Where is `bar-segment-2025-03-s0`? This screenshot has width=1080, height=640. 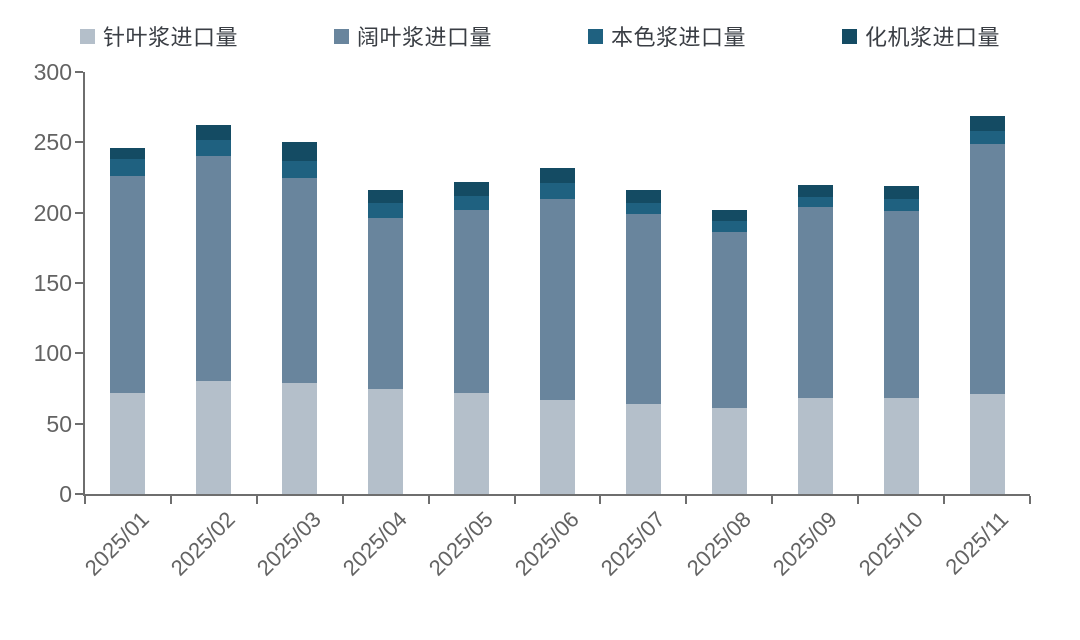
bar-segment-2025-03-s0 is located at coordinates (300, 438).